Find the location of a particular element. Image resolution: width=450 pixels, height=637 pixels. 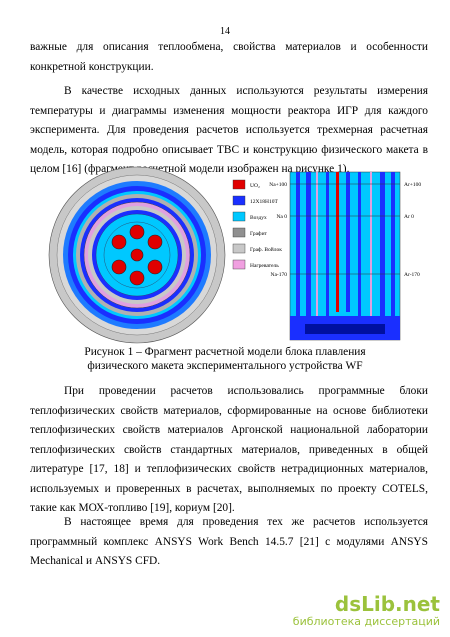

level-label: Ar 0 is located at coordinates (409, 217).